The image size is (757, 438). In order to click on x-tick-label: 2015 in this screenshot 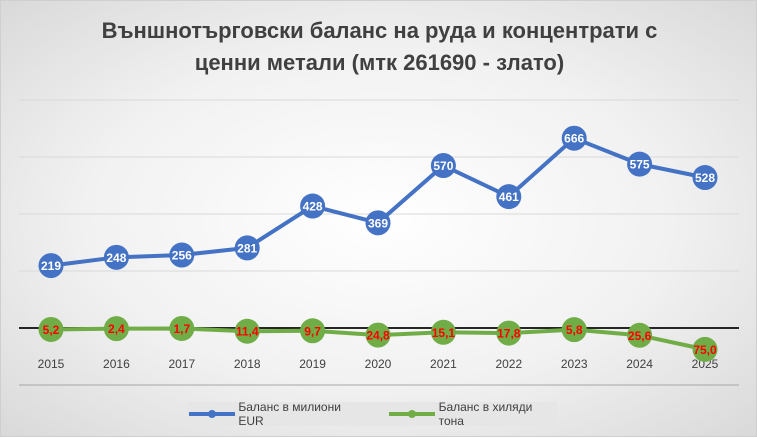, I will do `click(51, 364)`.